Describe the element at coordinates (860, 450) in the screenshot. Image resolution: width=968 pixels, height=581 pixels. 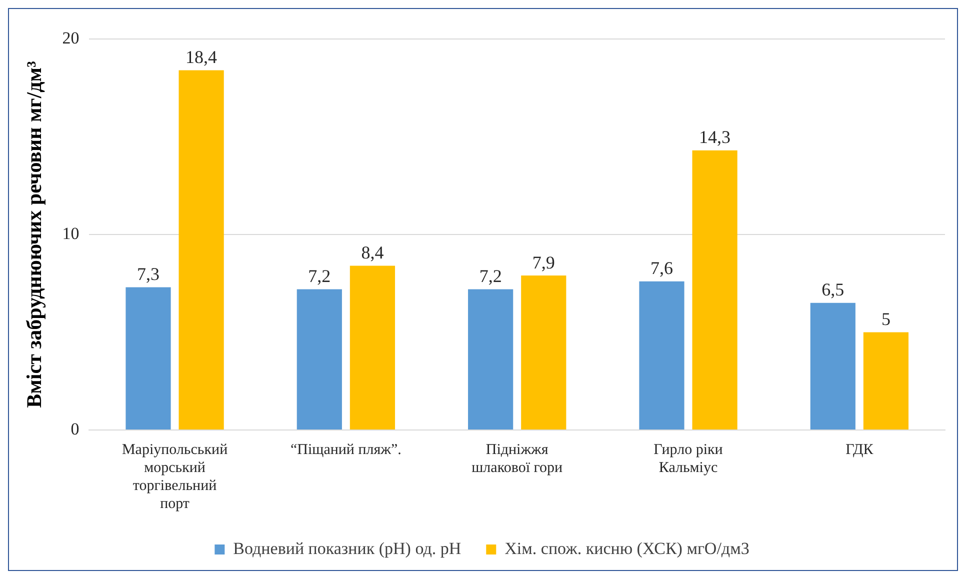
I see `x-tick-label: ГДК` at that location.